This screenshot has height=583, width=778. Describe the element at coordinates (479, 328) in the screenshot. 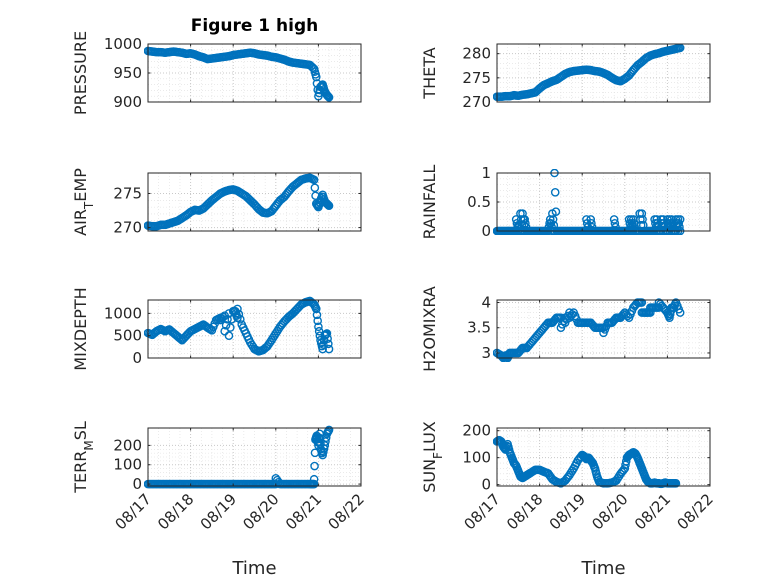

I see `y-tick-label: 3.5` at that location.